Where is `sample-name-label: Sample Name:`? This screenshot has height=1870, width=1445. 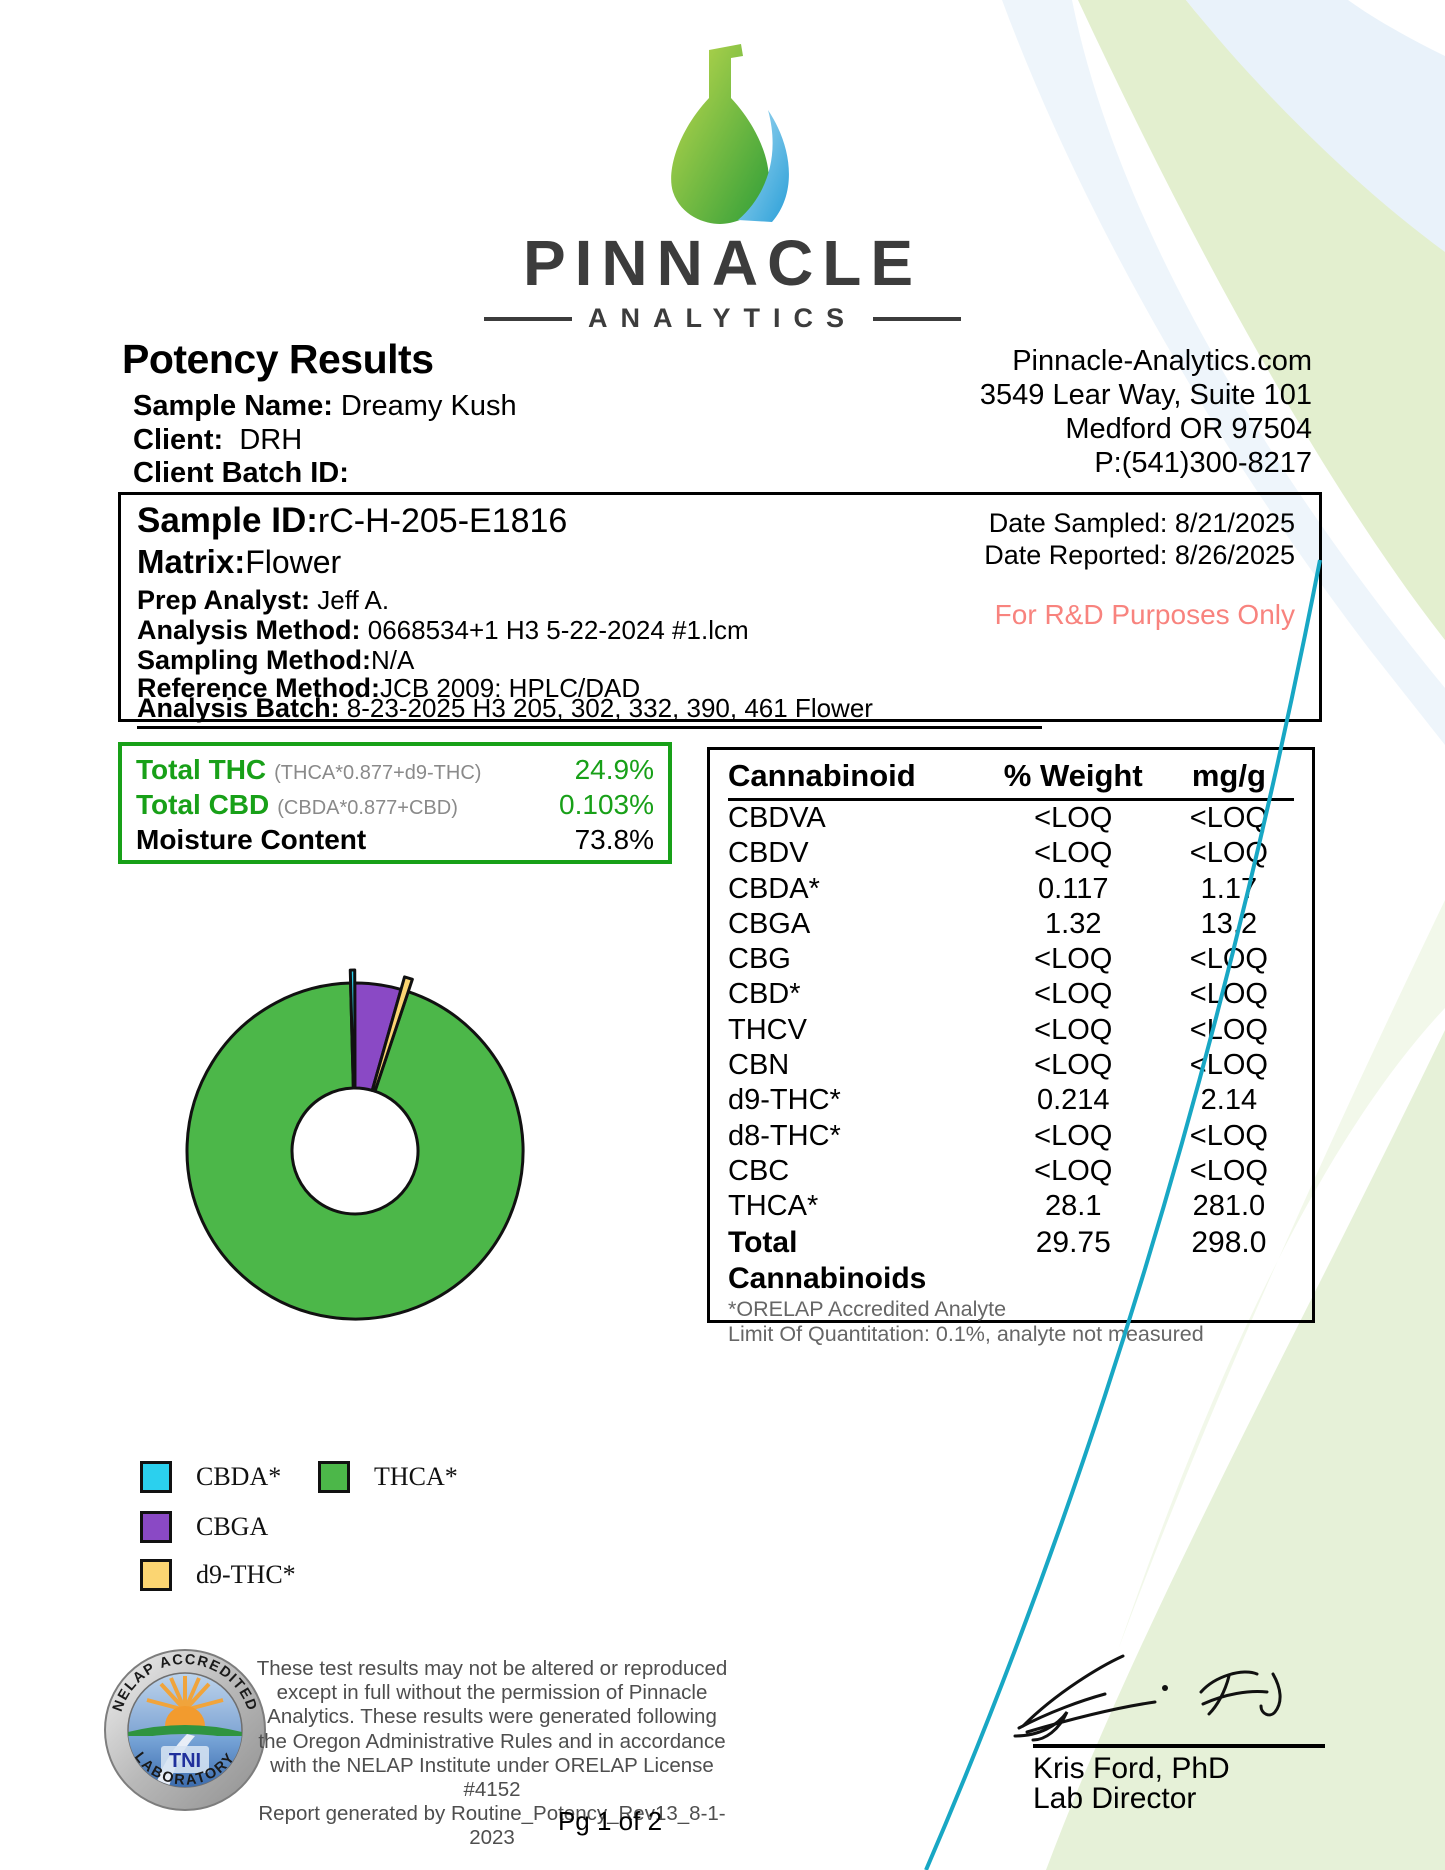
sample-name-label: Sample Name: is located at coordinates (233, 406).